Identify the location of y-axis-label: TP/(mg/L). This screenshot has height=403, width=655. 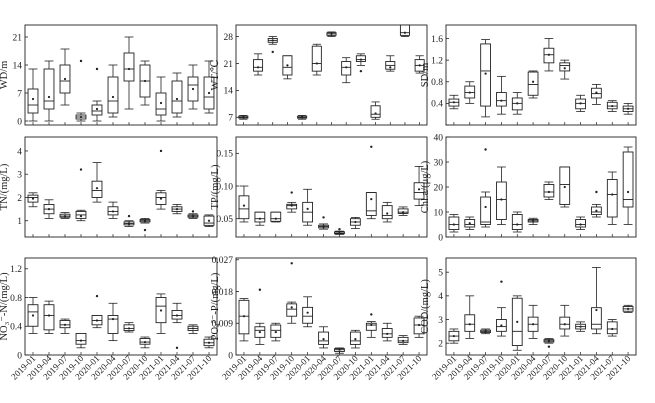
(215, 186).